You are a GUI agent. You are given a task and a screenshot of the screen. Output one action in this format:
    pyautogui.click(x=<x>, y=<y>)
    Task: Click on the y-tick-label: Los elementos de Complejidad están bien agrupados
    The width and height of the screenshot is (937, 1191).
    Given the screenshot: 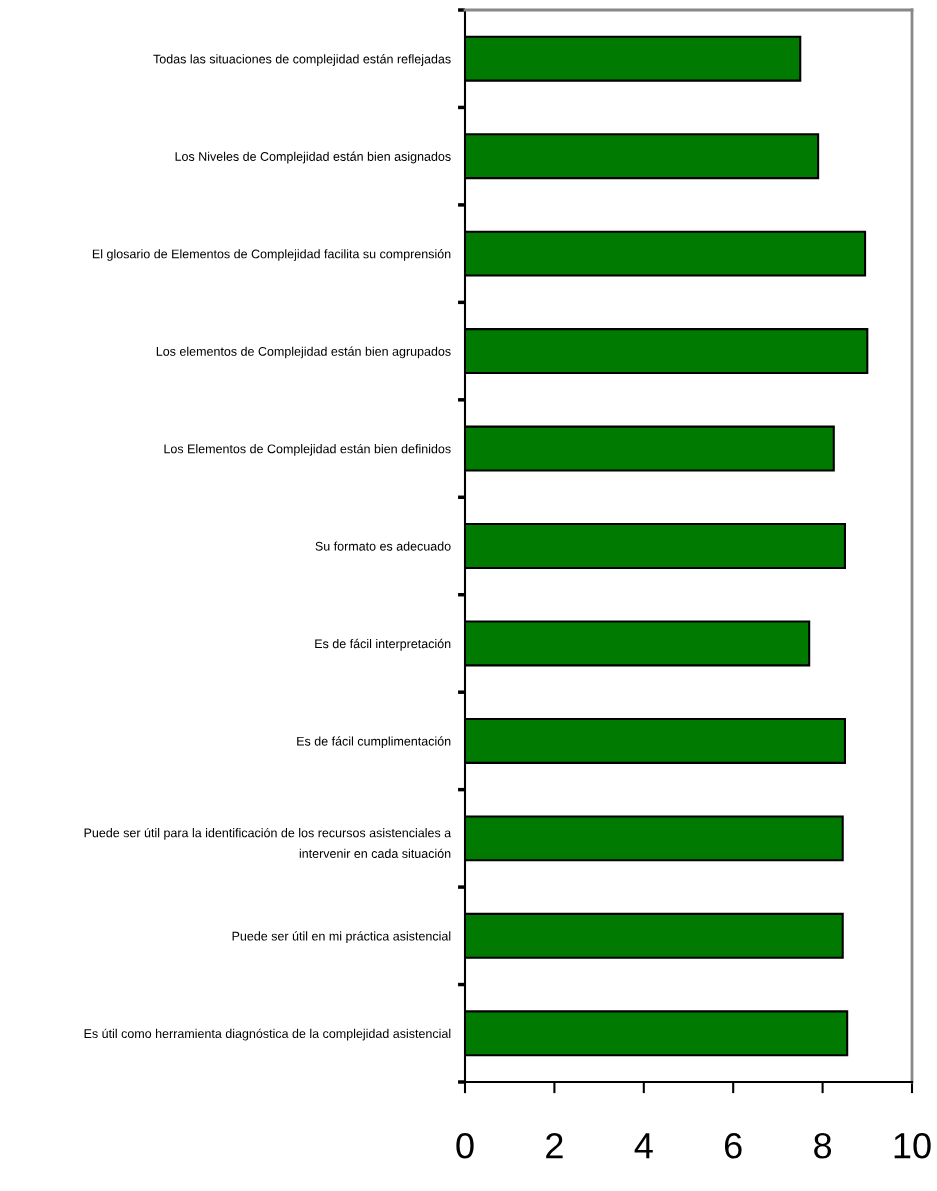 What is the action you would take?
    pyautogui.click(x=303, y=352)
    